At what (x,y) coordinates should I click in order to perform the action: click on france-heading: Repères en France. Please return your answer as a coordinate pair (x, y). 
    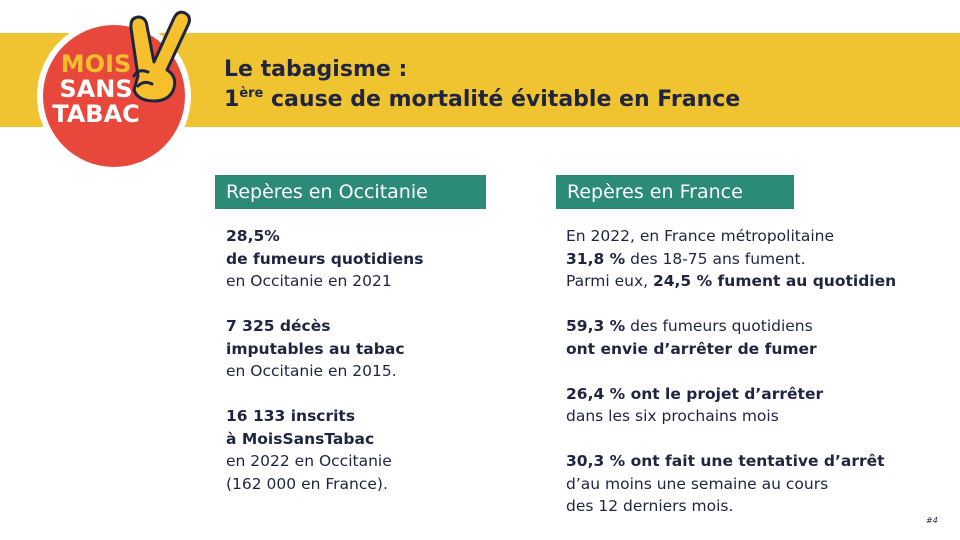
    Looking at the image, I should click on (675, 192).